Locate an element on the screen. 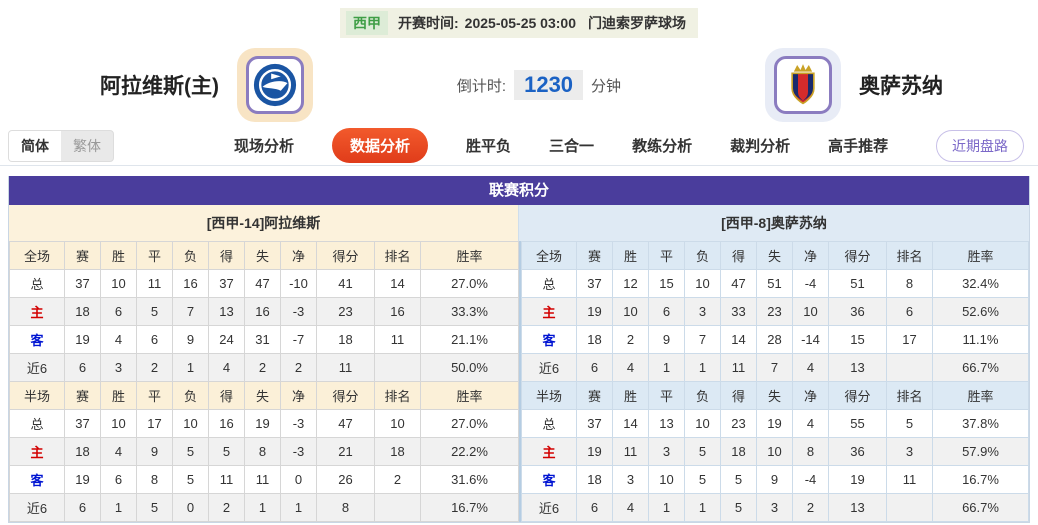  cell: 近6 is located at coordinates (37, 367).